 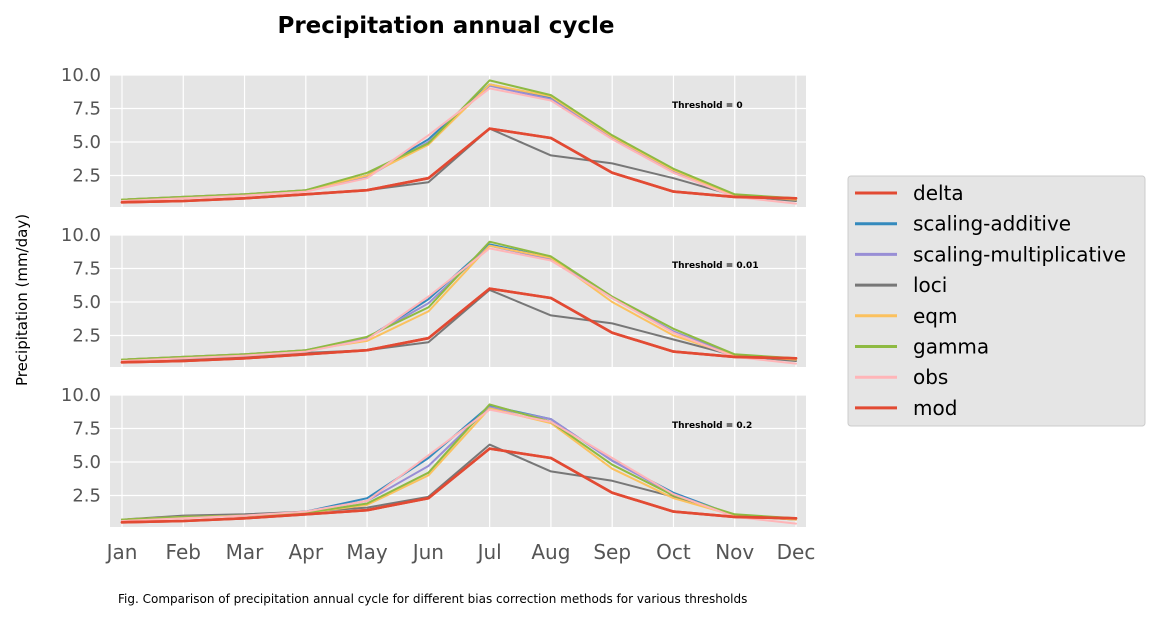 I want to click on subplot-panel: 2.5 5.0 7.5 10.0 Threshold = 0.2, so click(x=433, y=456).